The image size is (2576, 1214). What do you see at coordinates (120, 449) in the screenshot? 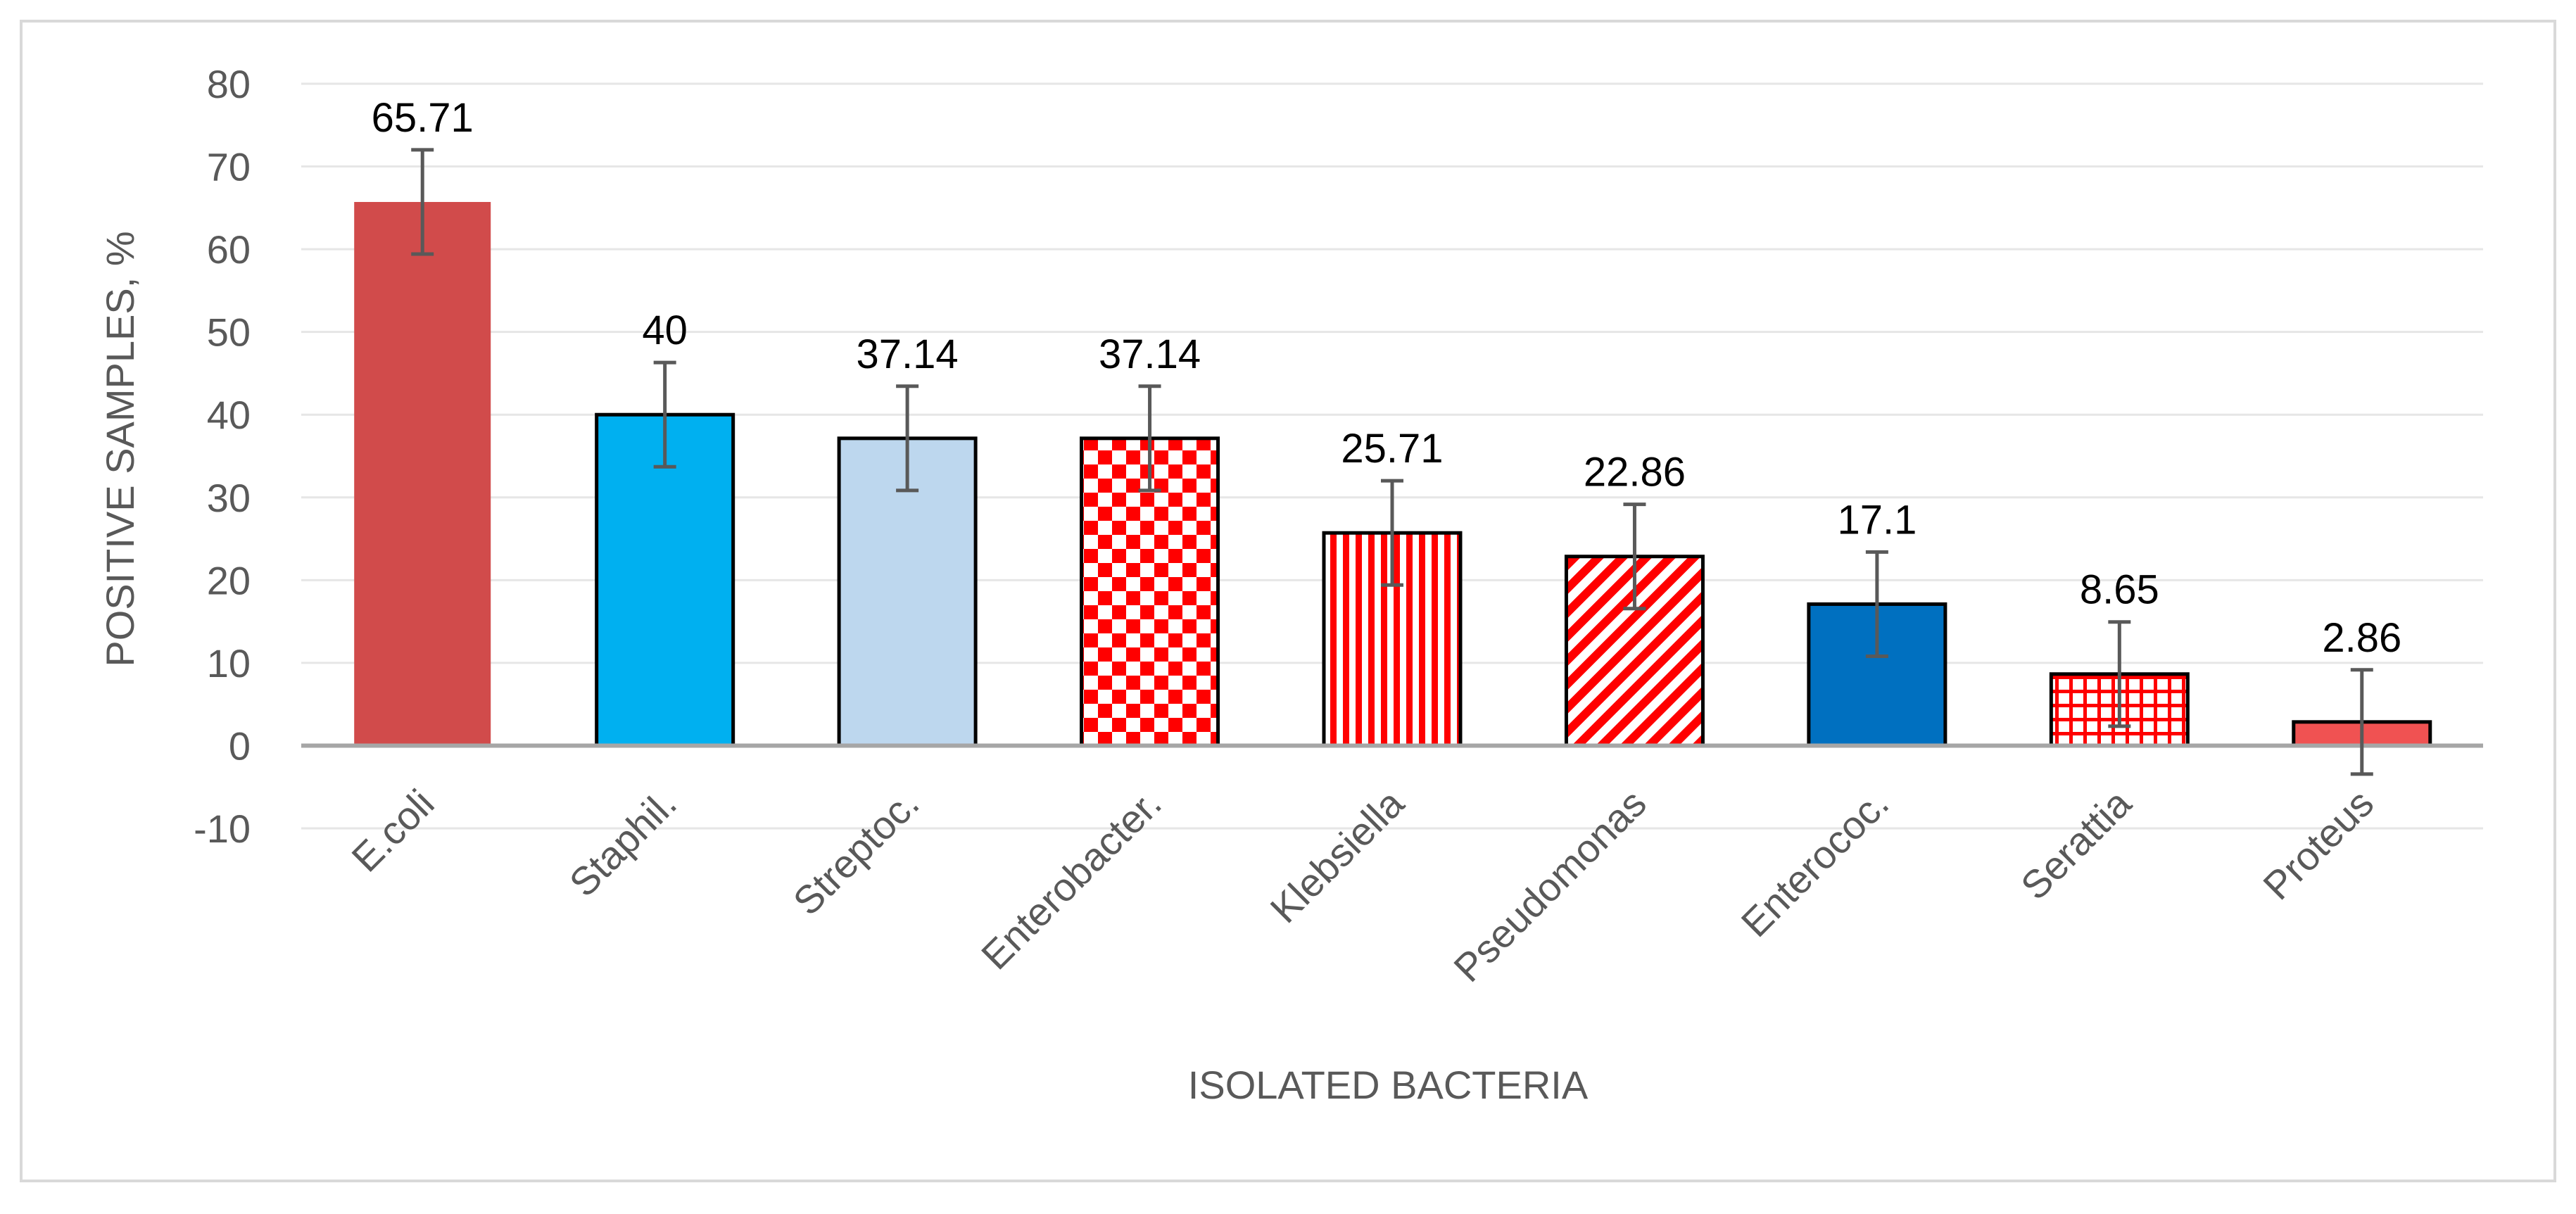
I see `y-axis-title: POSITIVE SAMPLES, %` at bounding box center [120, 449].